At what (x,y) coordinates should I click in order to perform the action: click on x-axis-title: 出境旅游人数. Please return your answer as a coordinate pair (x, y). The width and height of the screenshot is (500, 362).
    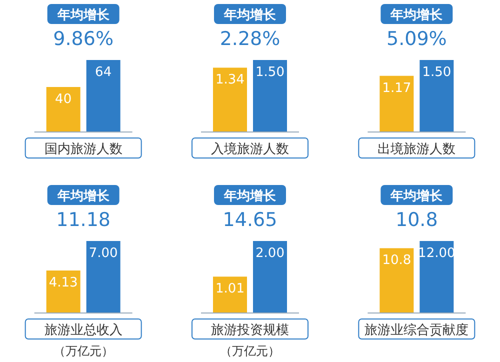
    Looking at the image, I should click on (417, 149).